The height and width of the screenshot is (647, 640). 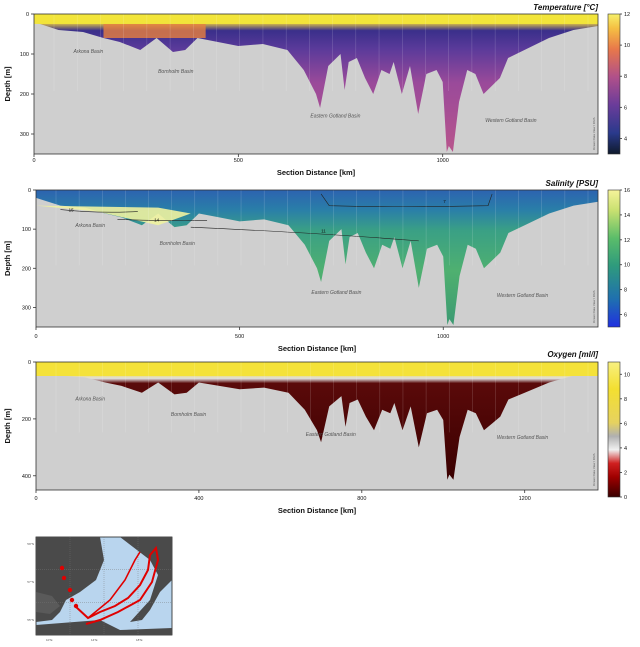 I want to click on colorbar-tick-label: 16, so click(x=627, y=191).